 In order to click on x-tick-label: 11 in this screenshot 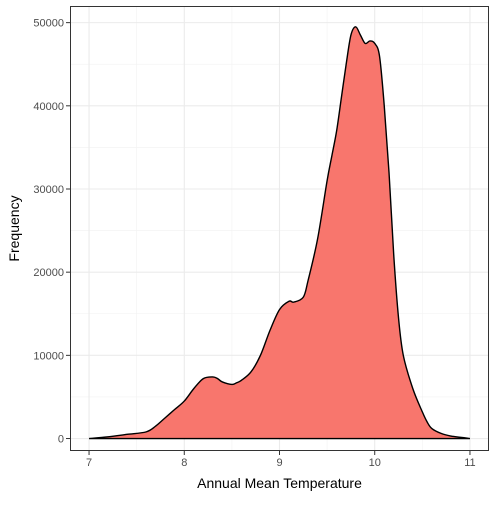, I will do `click(469, 463)`.